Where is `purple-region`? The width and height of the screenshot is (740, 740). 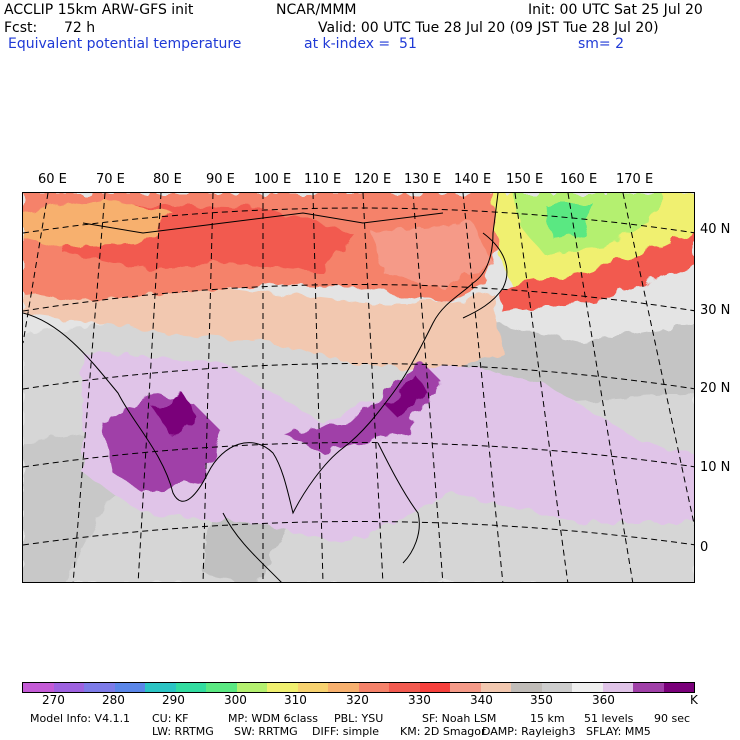
purple-region is located at coordinates (363, 408).